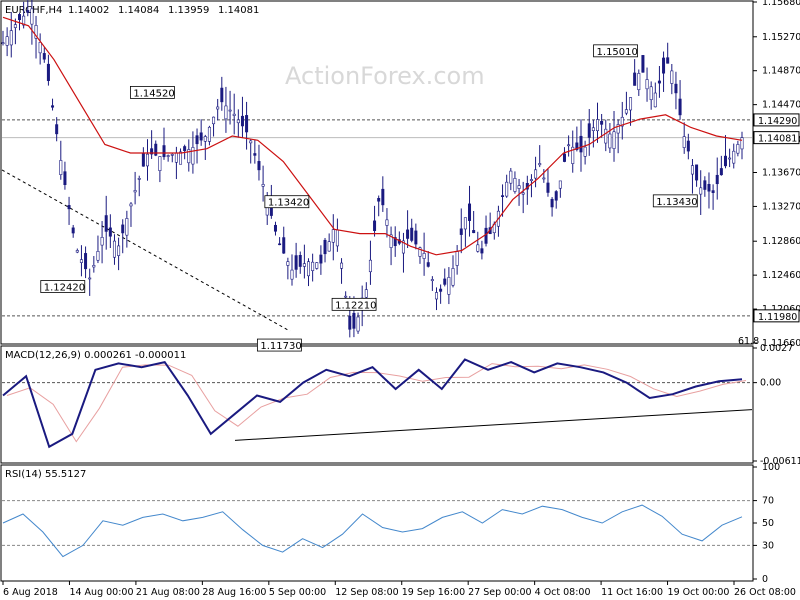  I want to click on annotation-label: 1.14520, so click(153, 93).